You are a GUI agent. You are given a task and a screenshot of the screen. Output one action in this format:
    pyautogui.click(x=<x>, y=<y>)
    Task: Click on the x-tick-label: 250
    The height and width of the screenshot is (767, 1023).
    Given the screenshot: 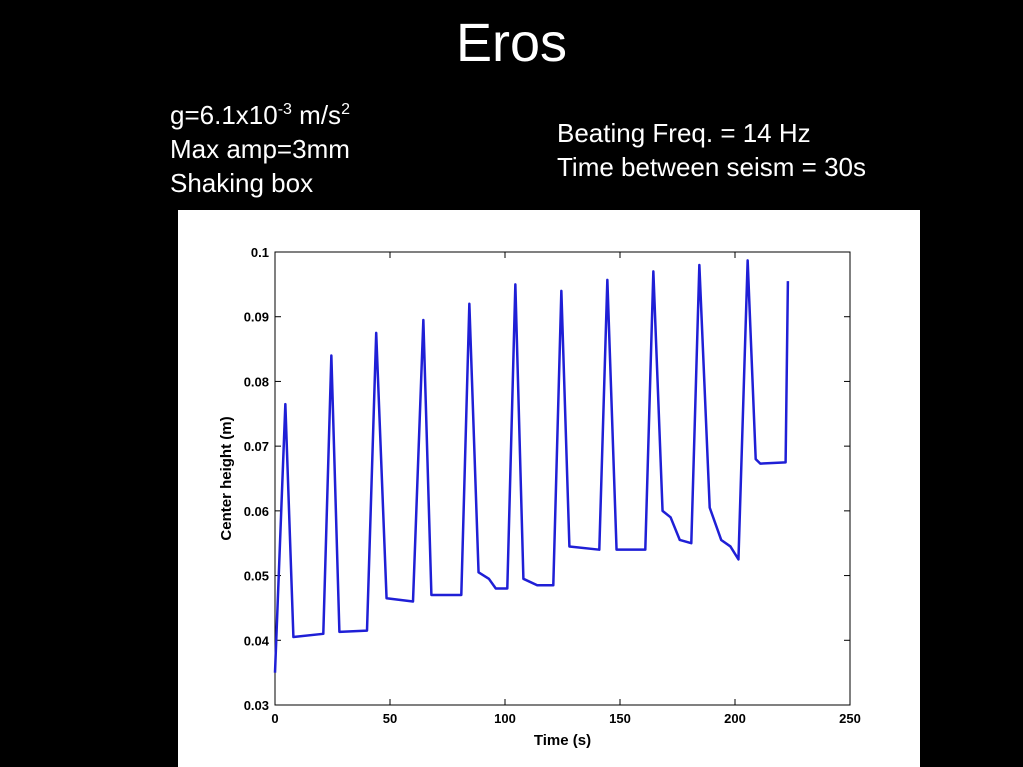 What is the action you would take?
    pyautogui.click(x=850, y=718)
    